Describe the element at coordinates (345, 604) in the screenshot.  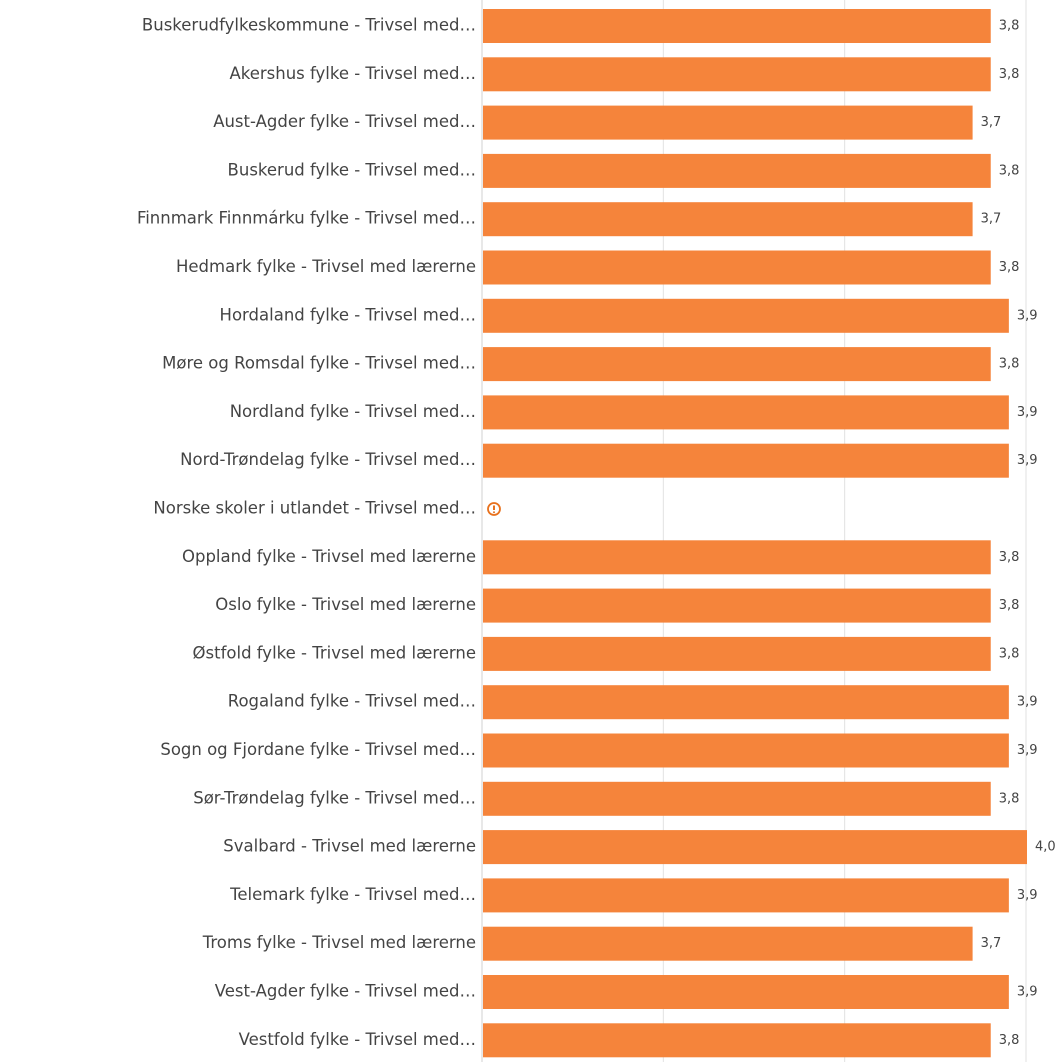
I see `category-label: Oslo fylke - Trivsel med lærerne` at that location.